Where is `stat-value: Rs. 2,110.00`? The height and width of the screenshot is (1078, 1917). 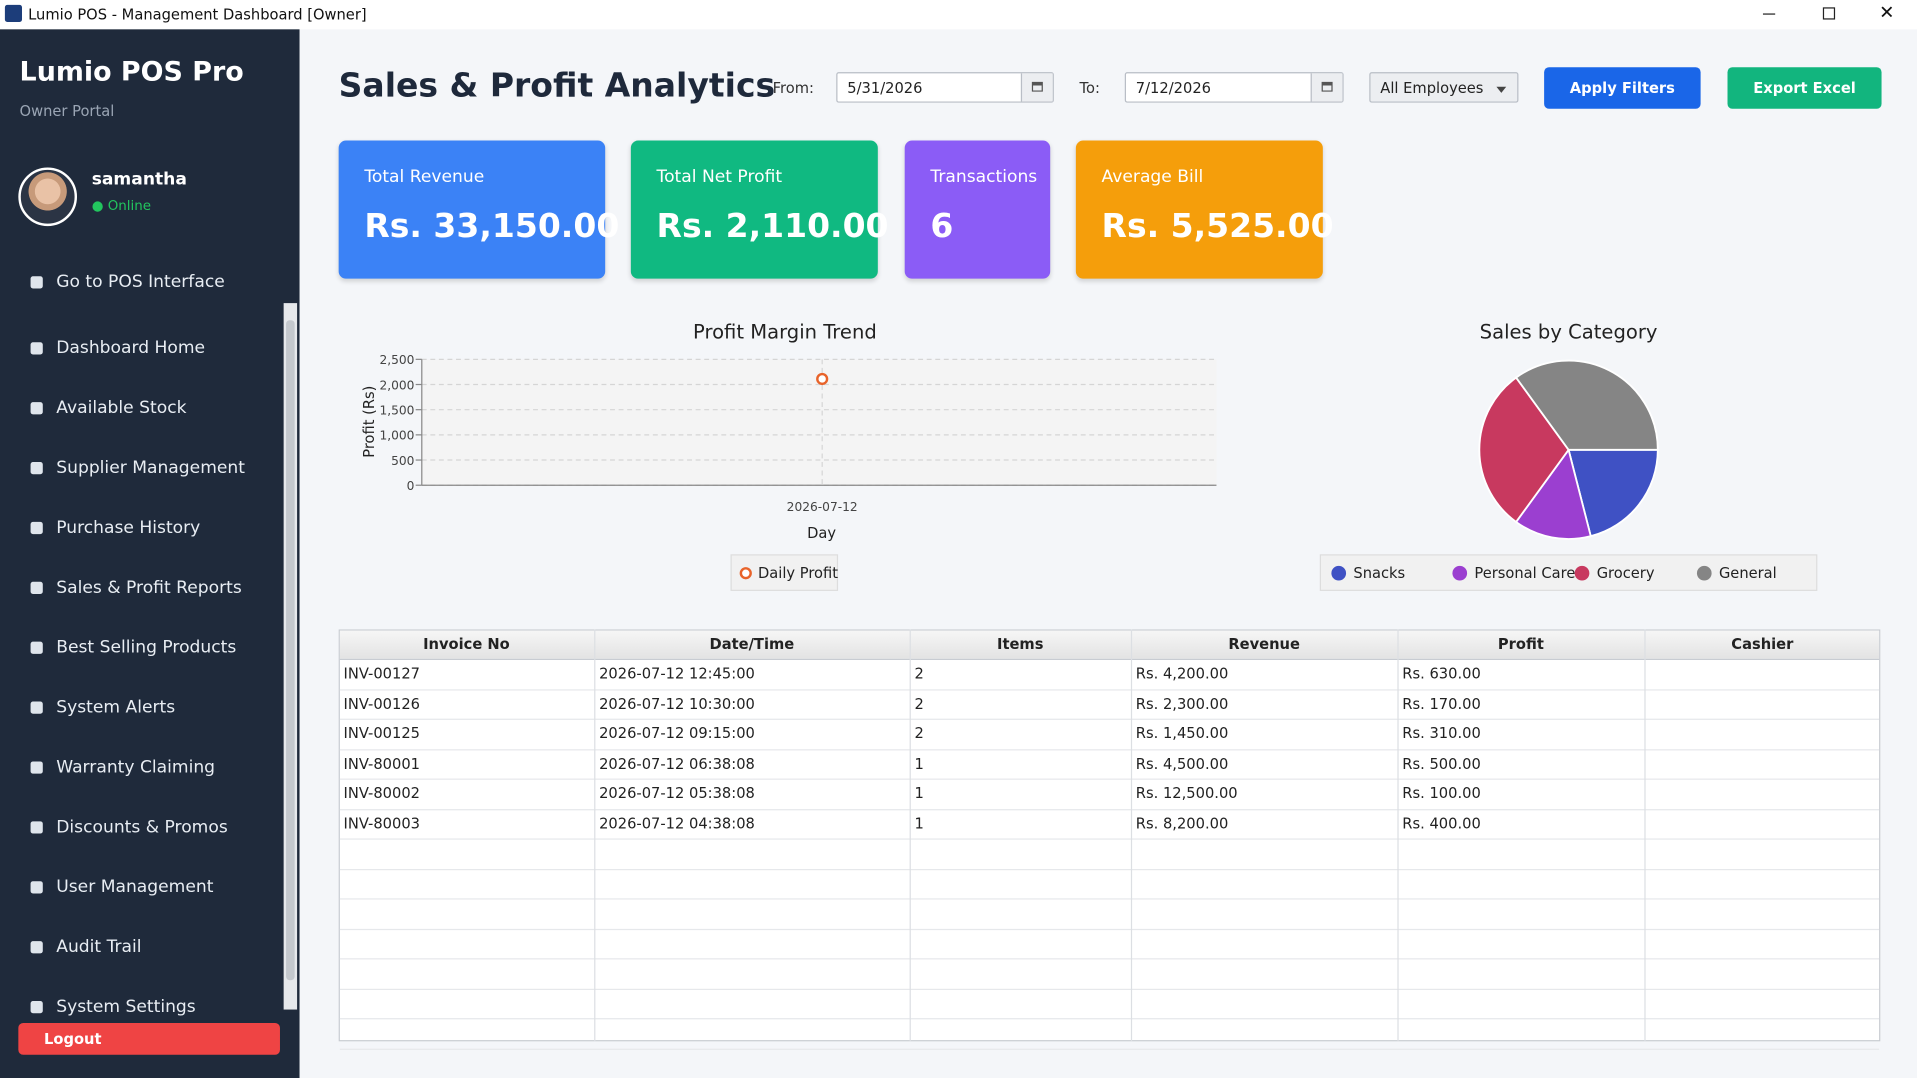 stat-value: Rs. 2,110.00 is located at coordinates (772, 226).